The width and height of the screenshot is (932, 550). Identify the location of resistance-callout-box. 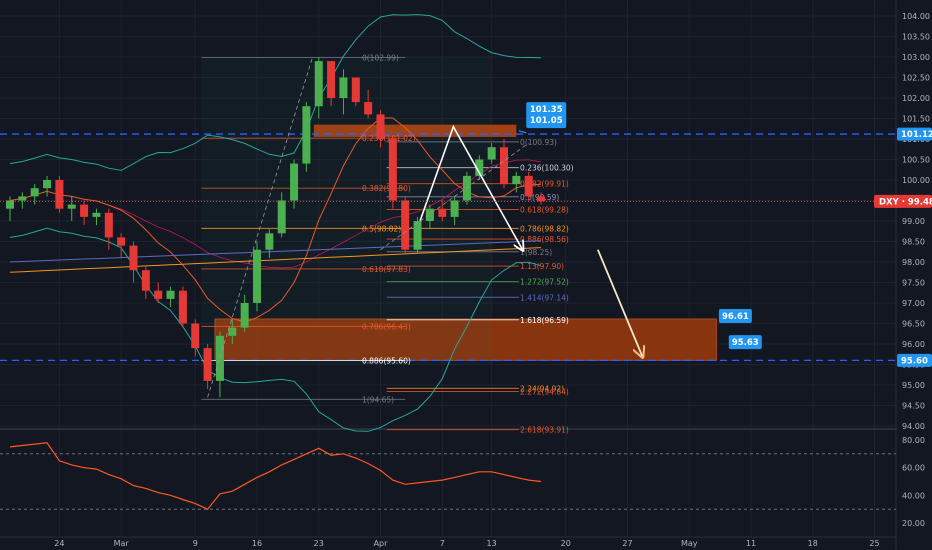
(546, 115).